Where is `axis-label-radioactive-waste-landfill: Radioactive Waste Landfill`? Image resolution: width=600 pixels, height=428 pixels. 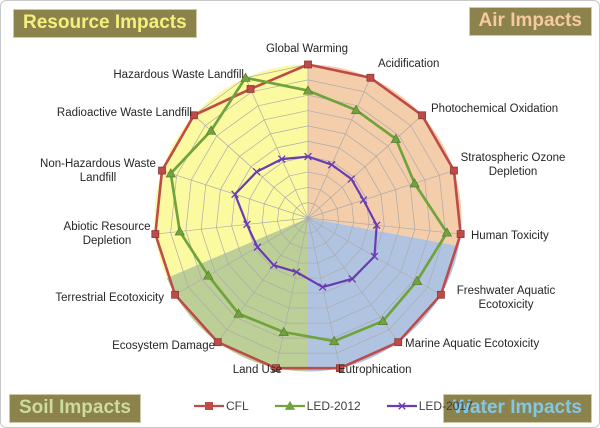
axis-label-radioactive-waste-landfill: Radioactive Waste Landfill is located at coordinates (124, 113).